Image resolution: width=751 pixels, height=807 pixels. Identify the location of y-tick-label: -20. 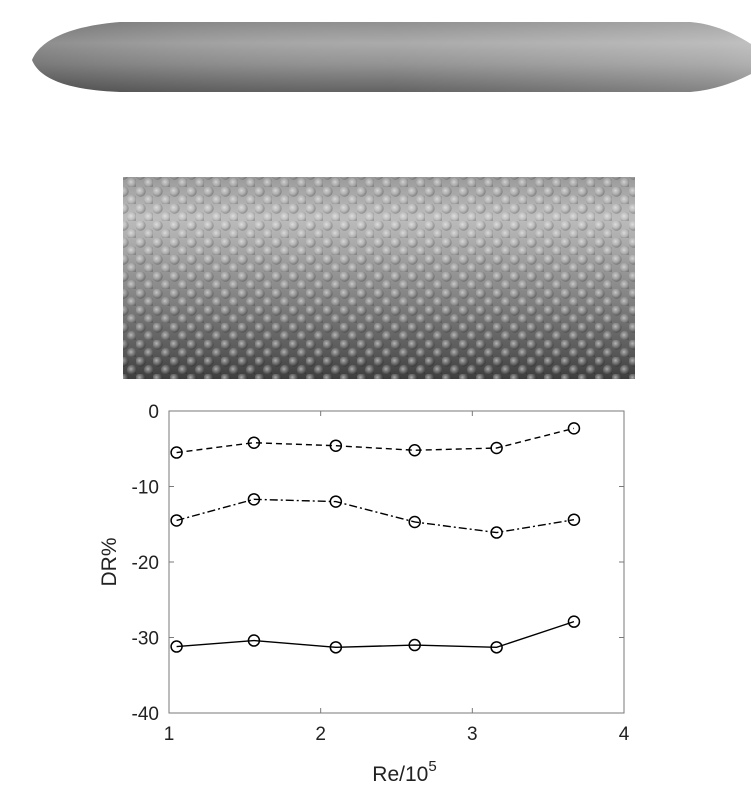
(145, 563).